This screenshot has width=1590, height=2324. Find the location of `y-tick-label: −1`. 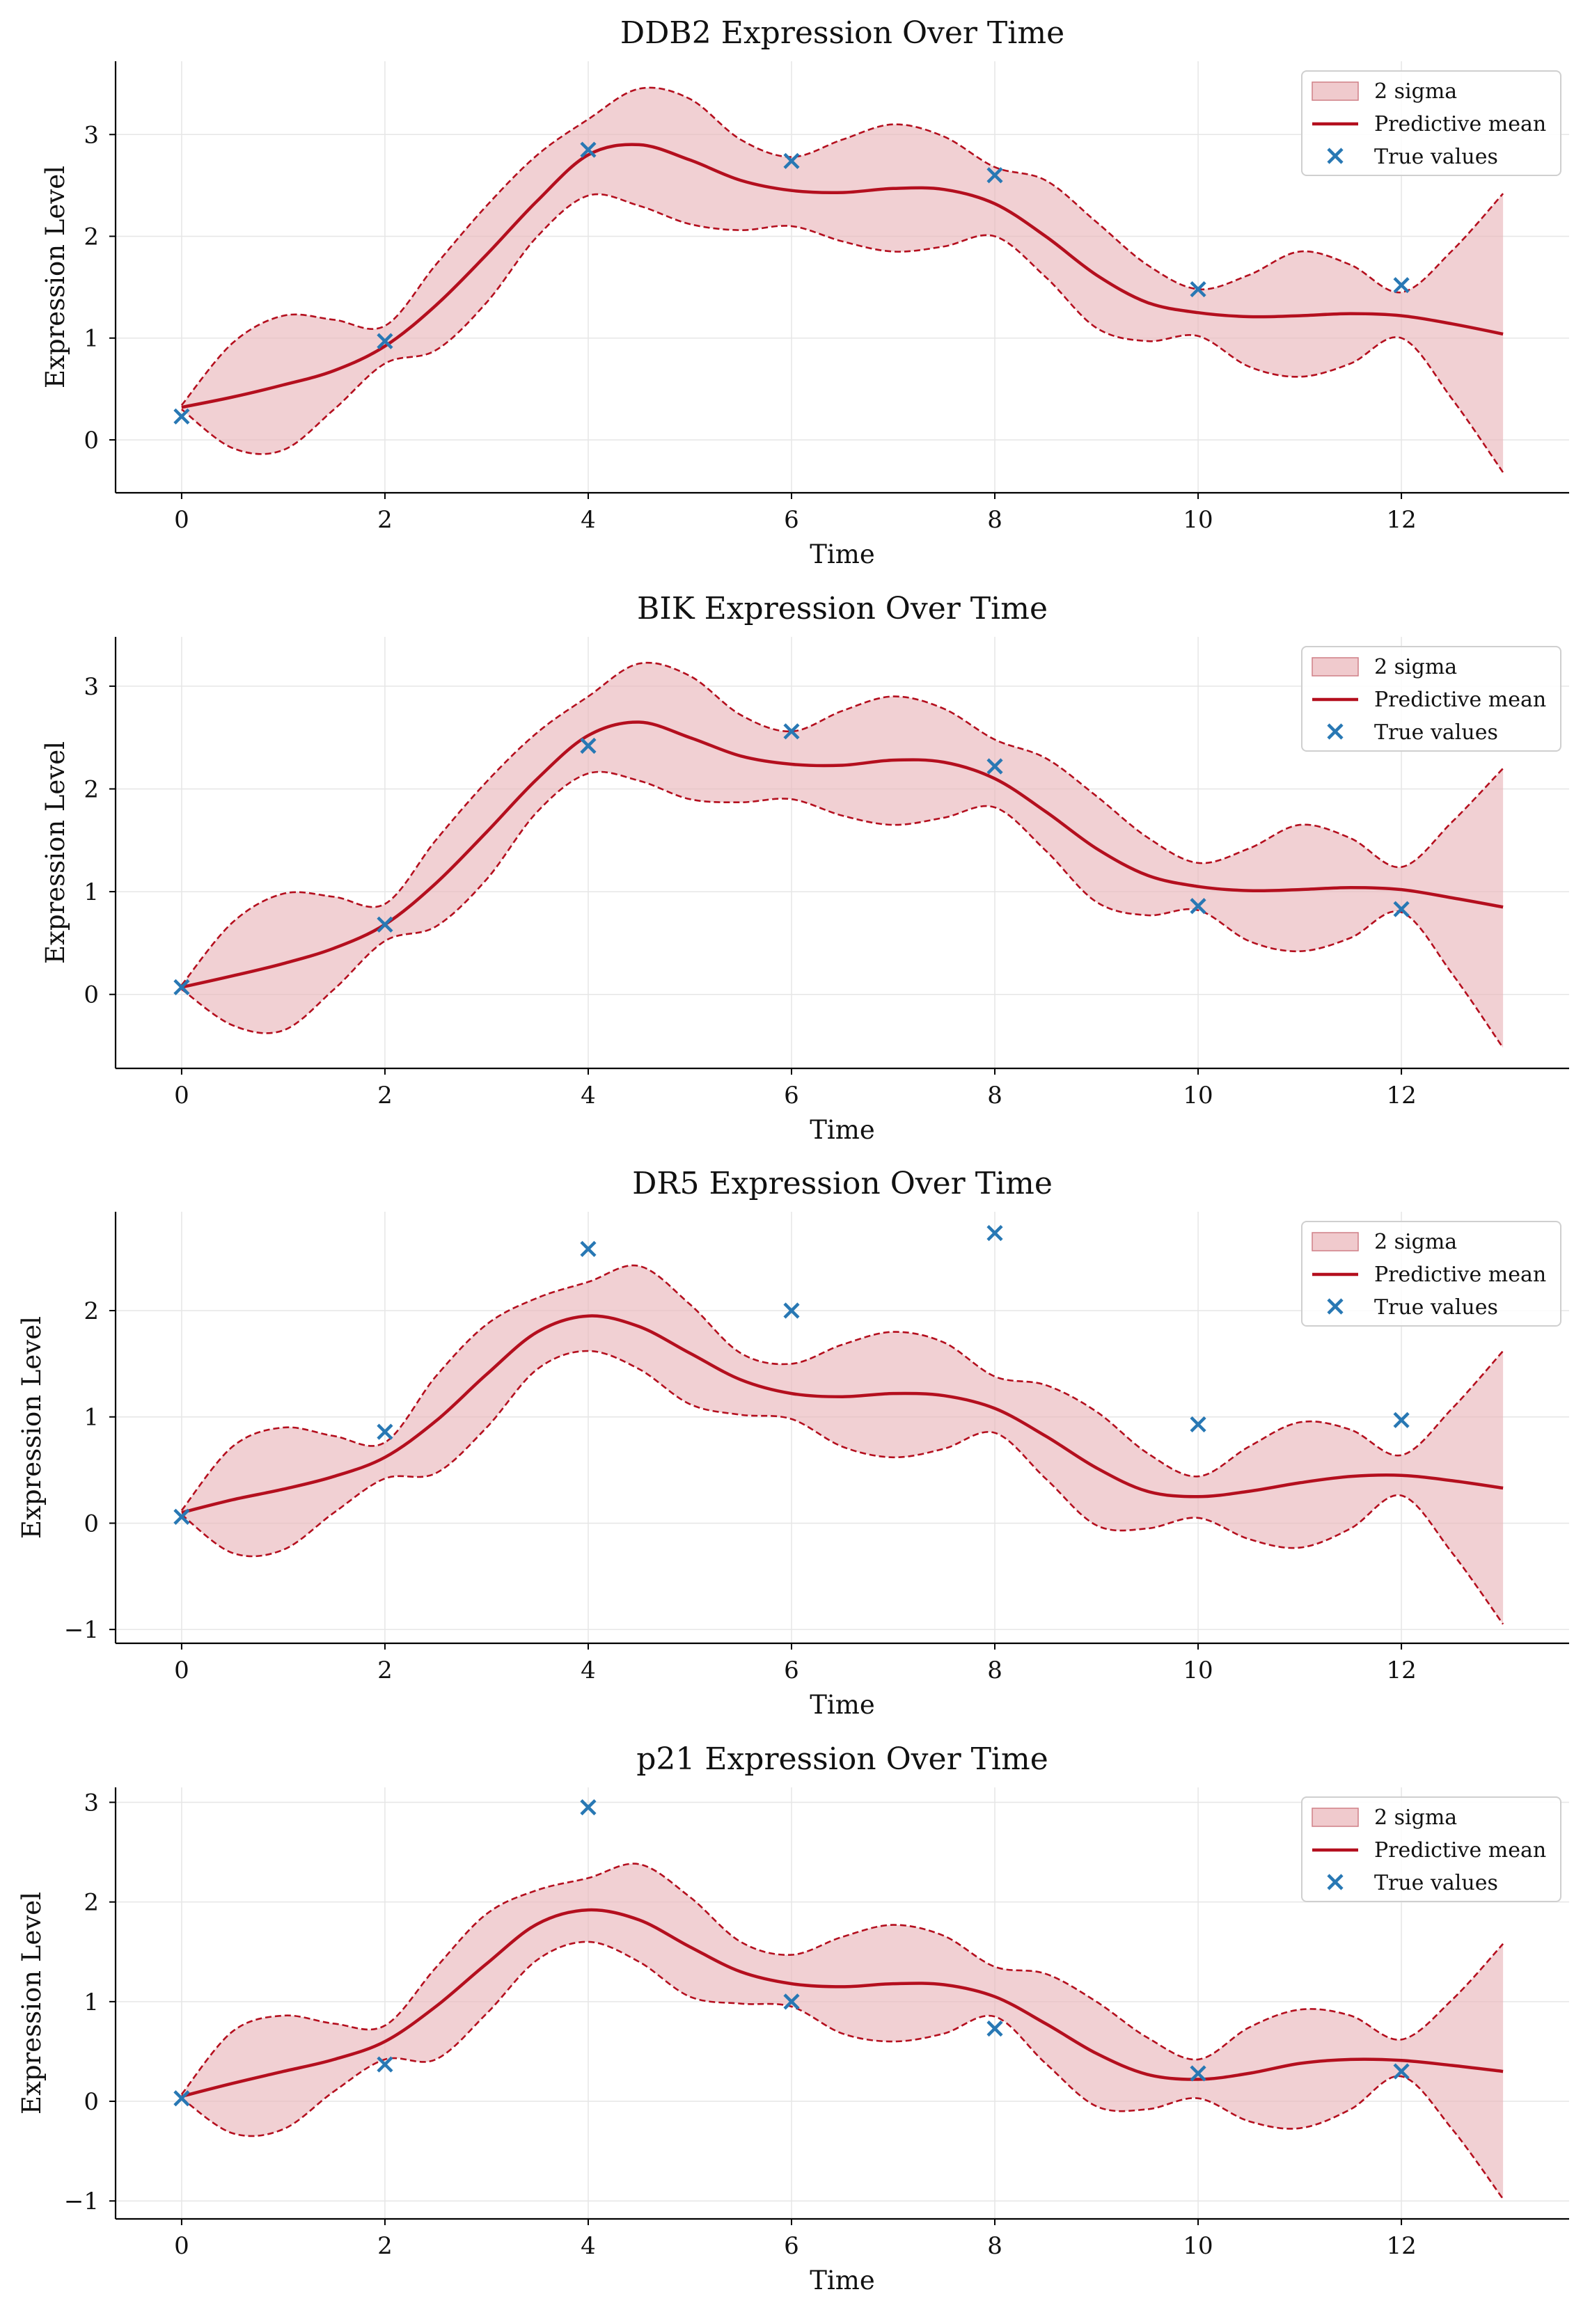

y-tick-label: −1 is located at coordinates (81, 2201).